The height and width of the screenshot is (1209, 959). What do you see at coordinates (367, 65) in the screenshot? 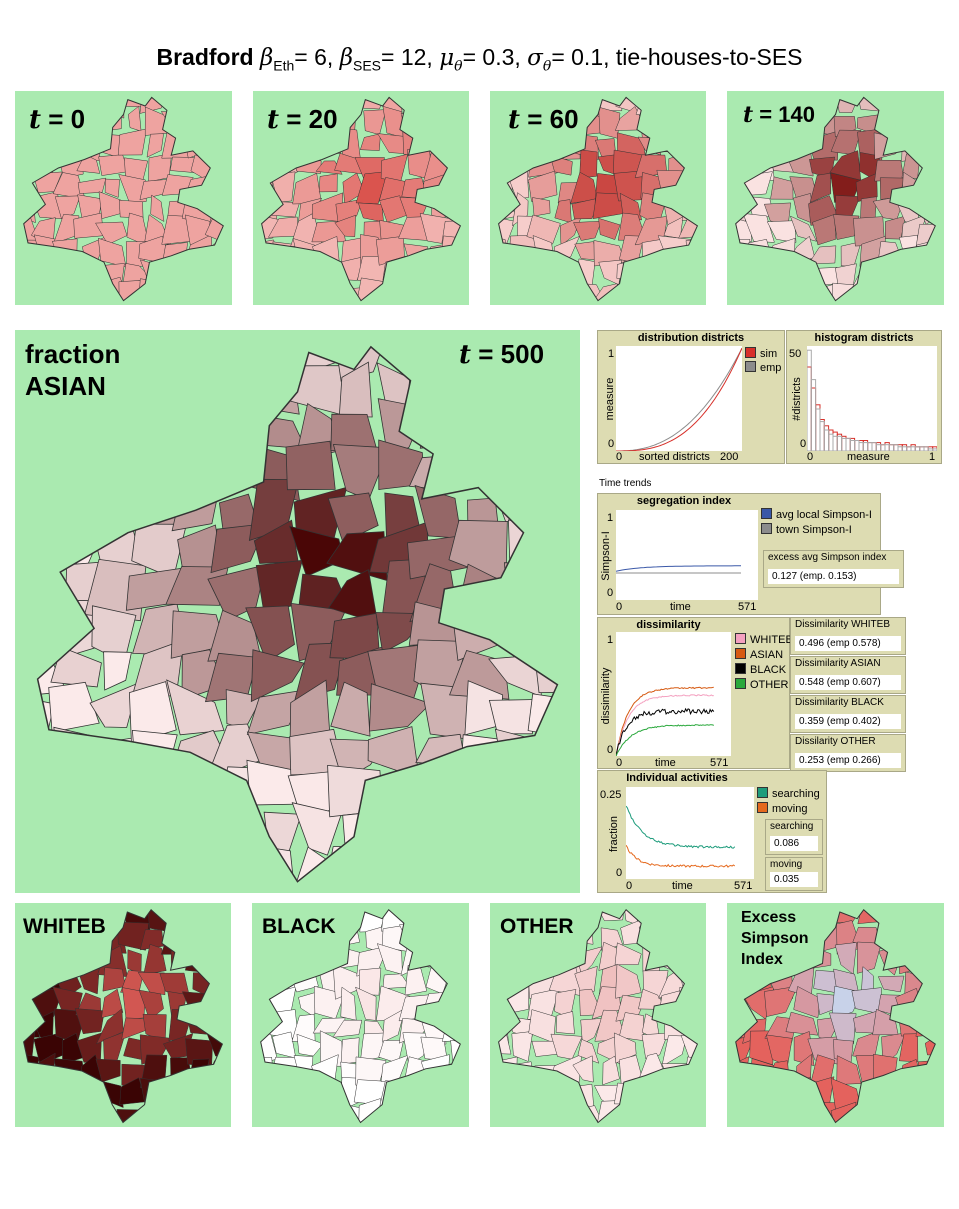
I see `title-ses-sub: SES` at bounding box center [367, 65].